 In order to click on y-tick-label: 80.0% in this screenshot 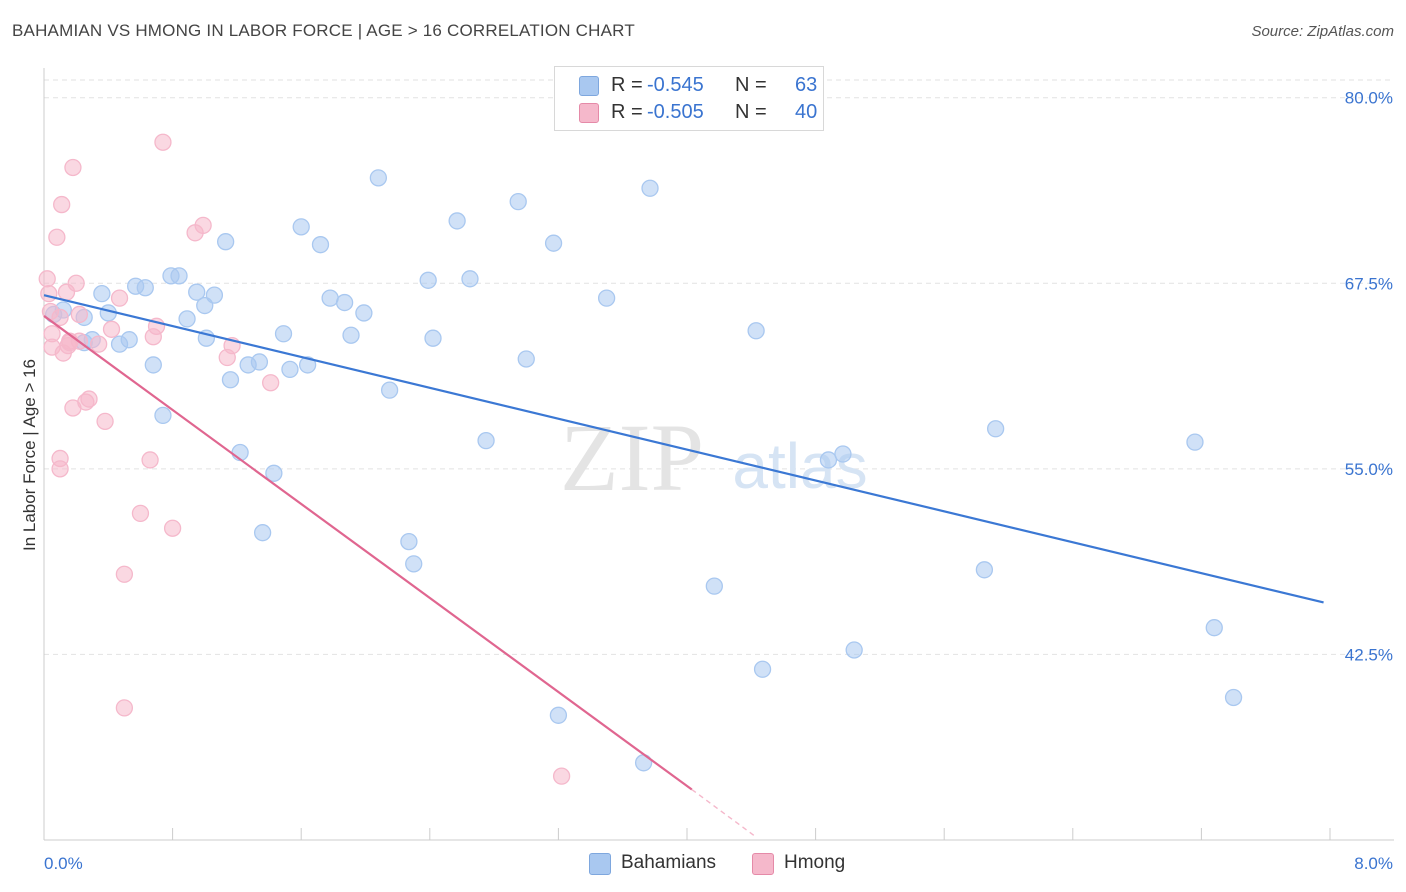, I will do `click(1369, 98)`.